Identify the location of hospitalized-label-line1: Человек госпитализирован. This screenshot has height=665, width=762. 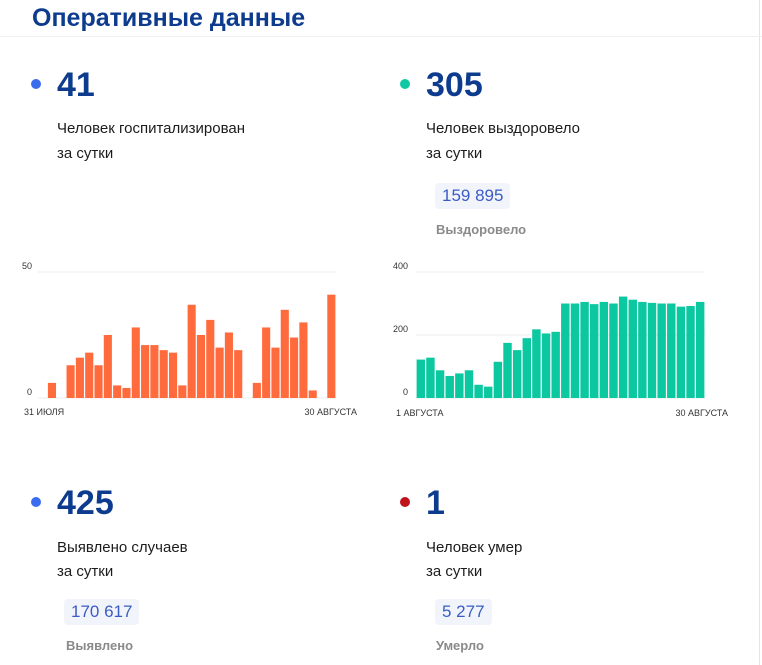
(151, 128).